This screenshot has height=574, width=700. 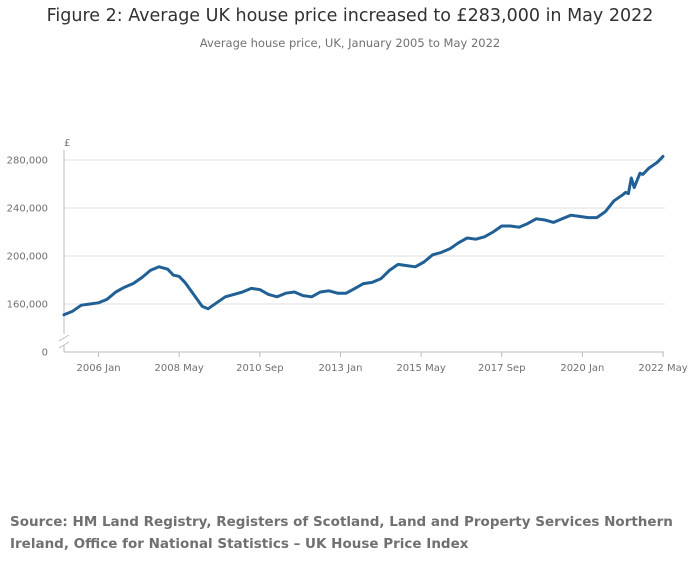 What do you see at coordinates (501, 368) in the screenshot?
I see `x-tick-label: 2017 Sep` at bounding box center [501, 368].